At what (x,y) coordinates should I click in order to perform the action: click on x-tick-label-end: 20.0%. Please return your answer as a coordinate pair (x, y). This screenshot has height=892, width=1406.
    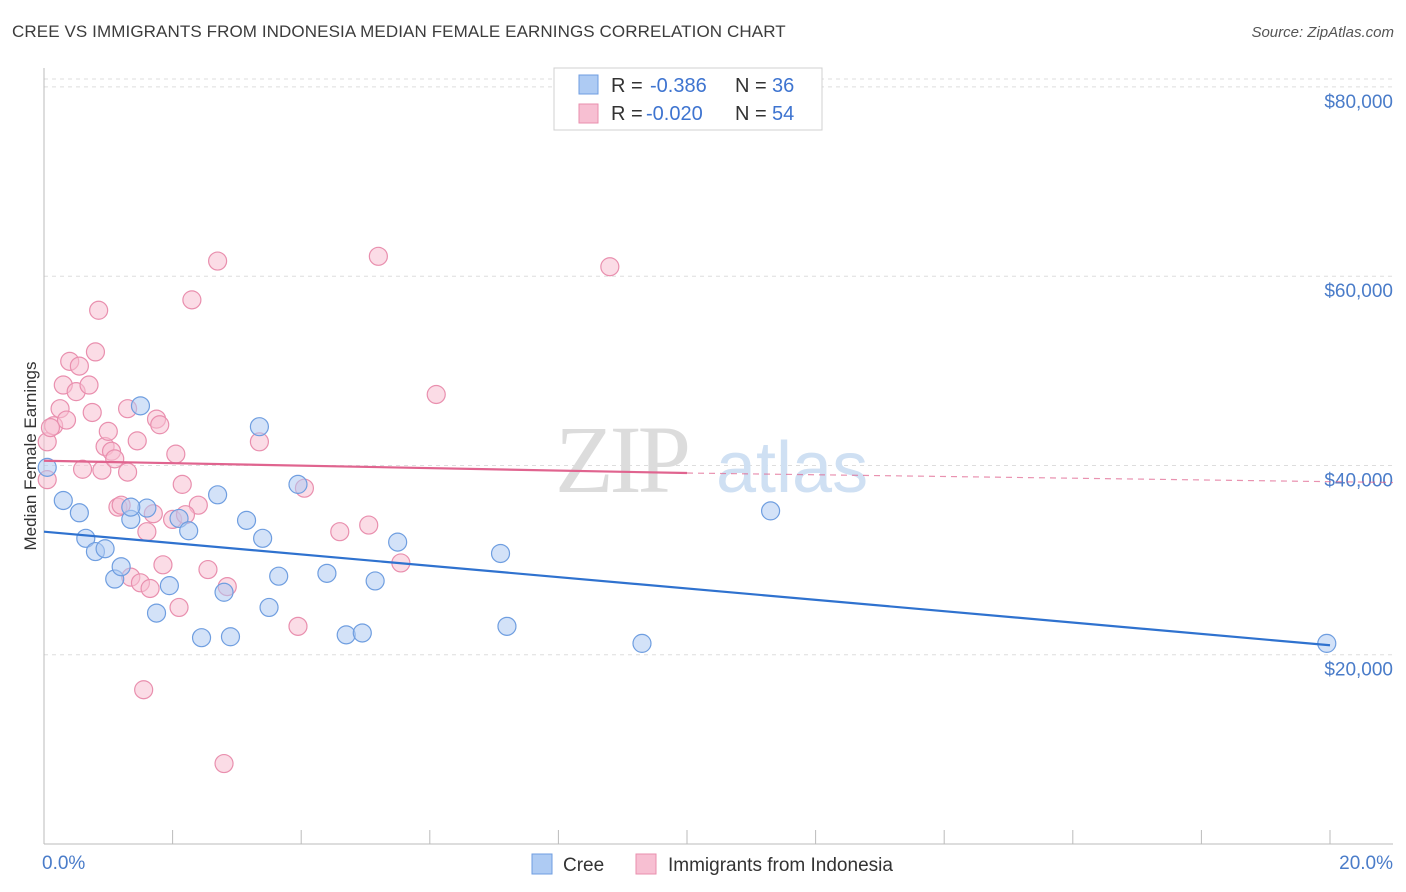
    Looking at the image, I should click on (1366, 863).